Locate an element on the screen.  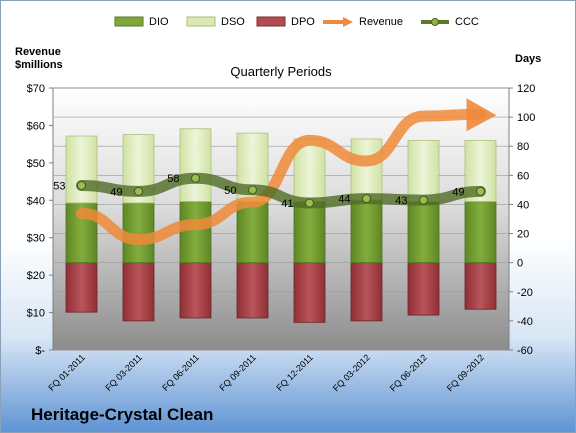
legend-label-dso: DSO is located at coordinates (233, 22).